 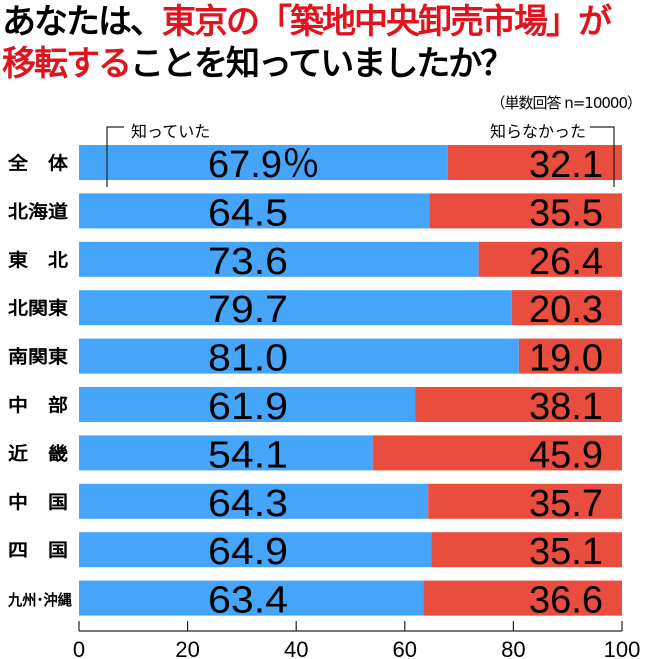 I want to click on category-label: 四 国, so click(x=38, y=551).